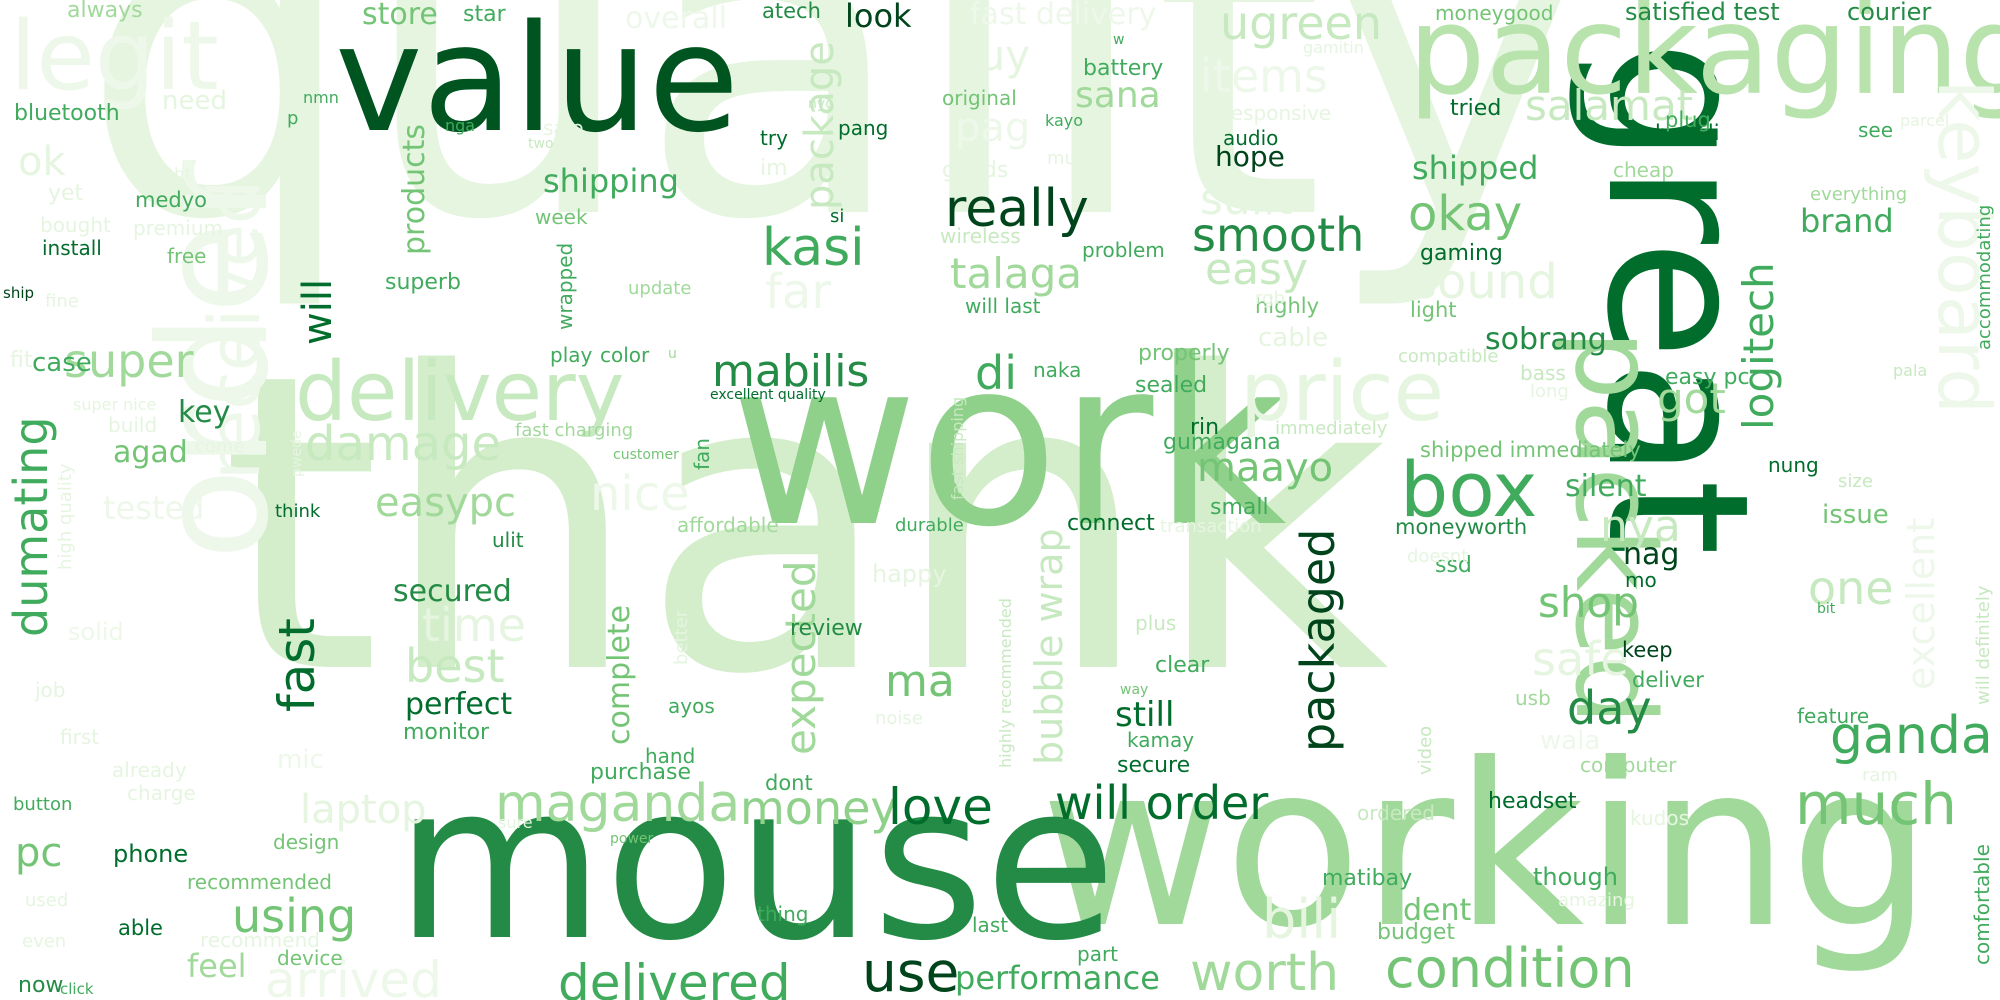 The image size is (2000, 1000). What do you see at coordinates (41, 985) in the screenshot?
I see `word-now: now` at bounding box center [41, 985].